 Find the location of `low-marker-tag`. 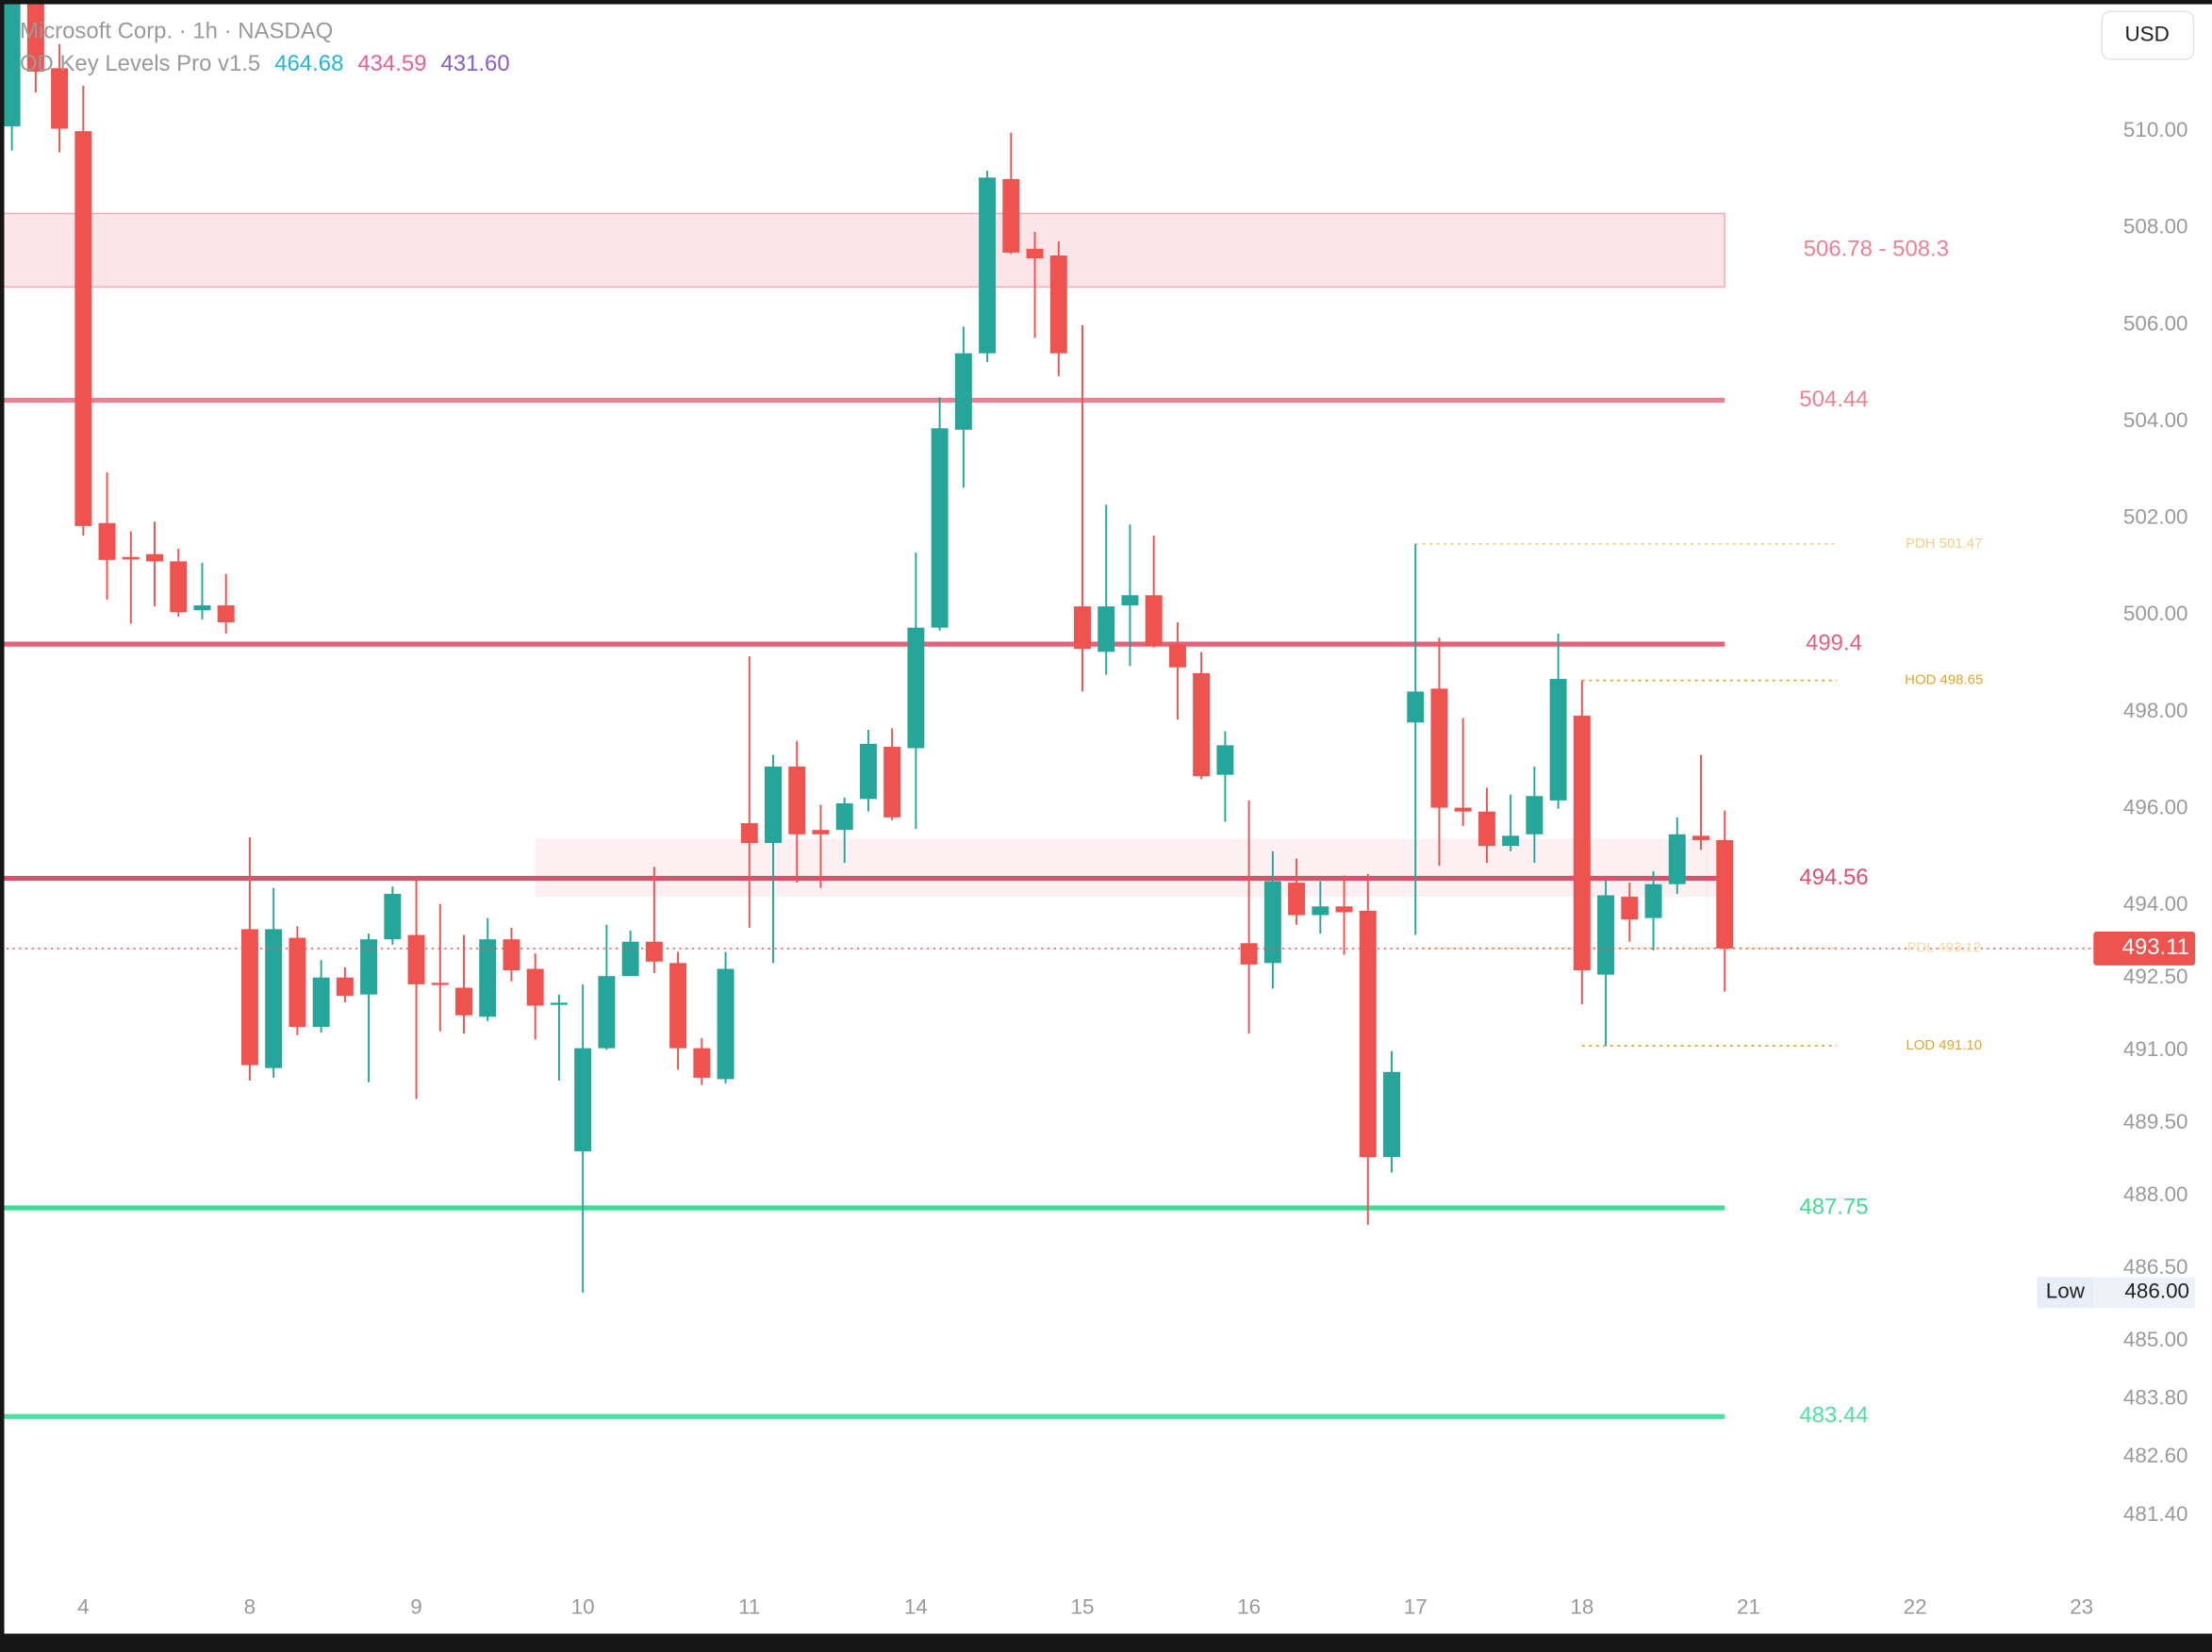

low-marker-tag is located at coordinates (2065, 1293).